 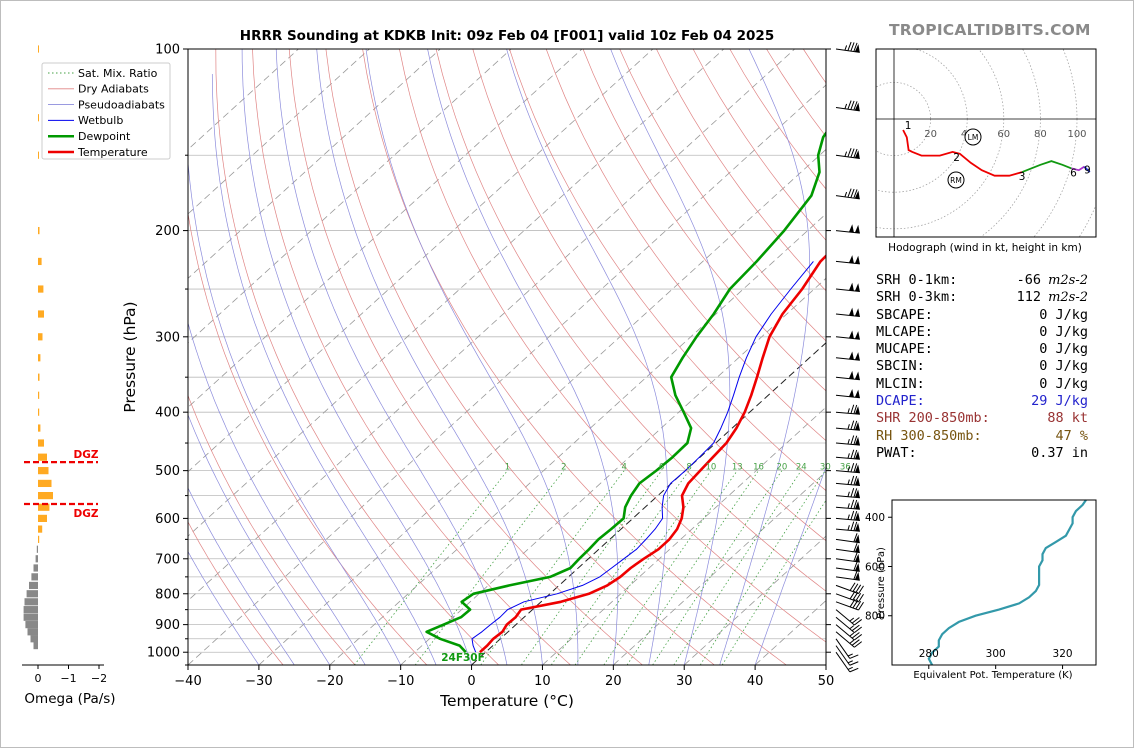 I want to click on stat-row: MUCAPE: 0 J/kg, so click(x=982, y=349).